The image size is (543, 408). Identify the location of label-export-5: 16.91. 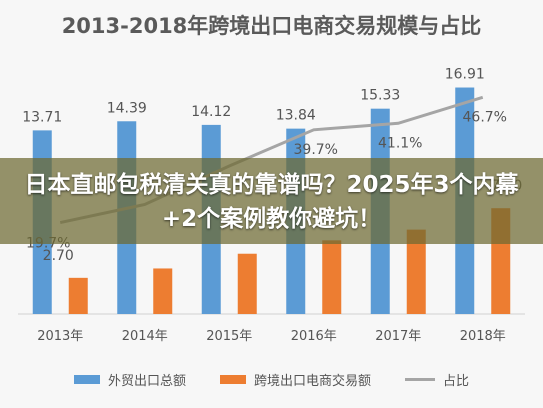
(465, 75).